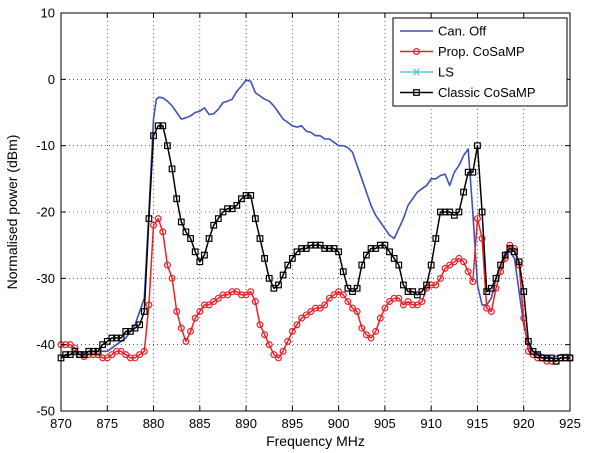 The height and width of the screenshot is (453, 589). What do you see at coordinates (45, 212) in the screenshot?
I see `y-tick-label: -20` at bounding box center [45, 212].